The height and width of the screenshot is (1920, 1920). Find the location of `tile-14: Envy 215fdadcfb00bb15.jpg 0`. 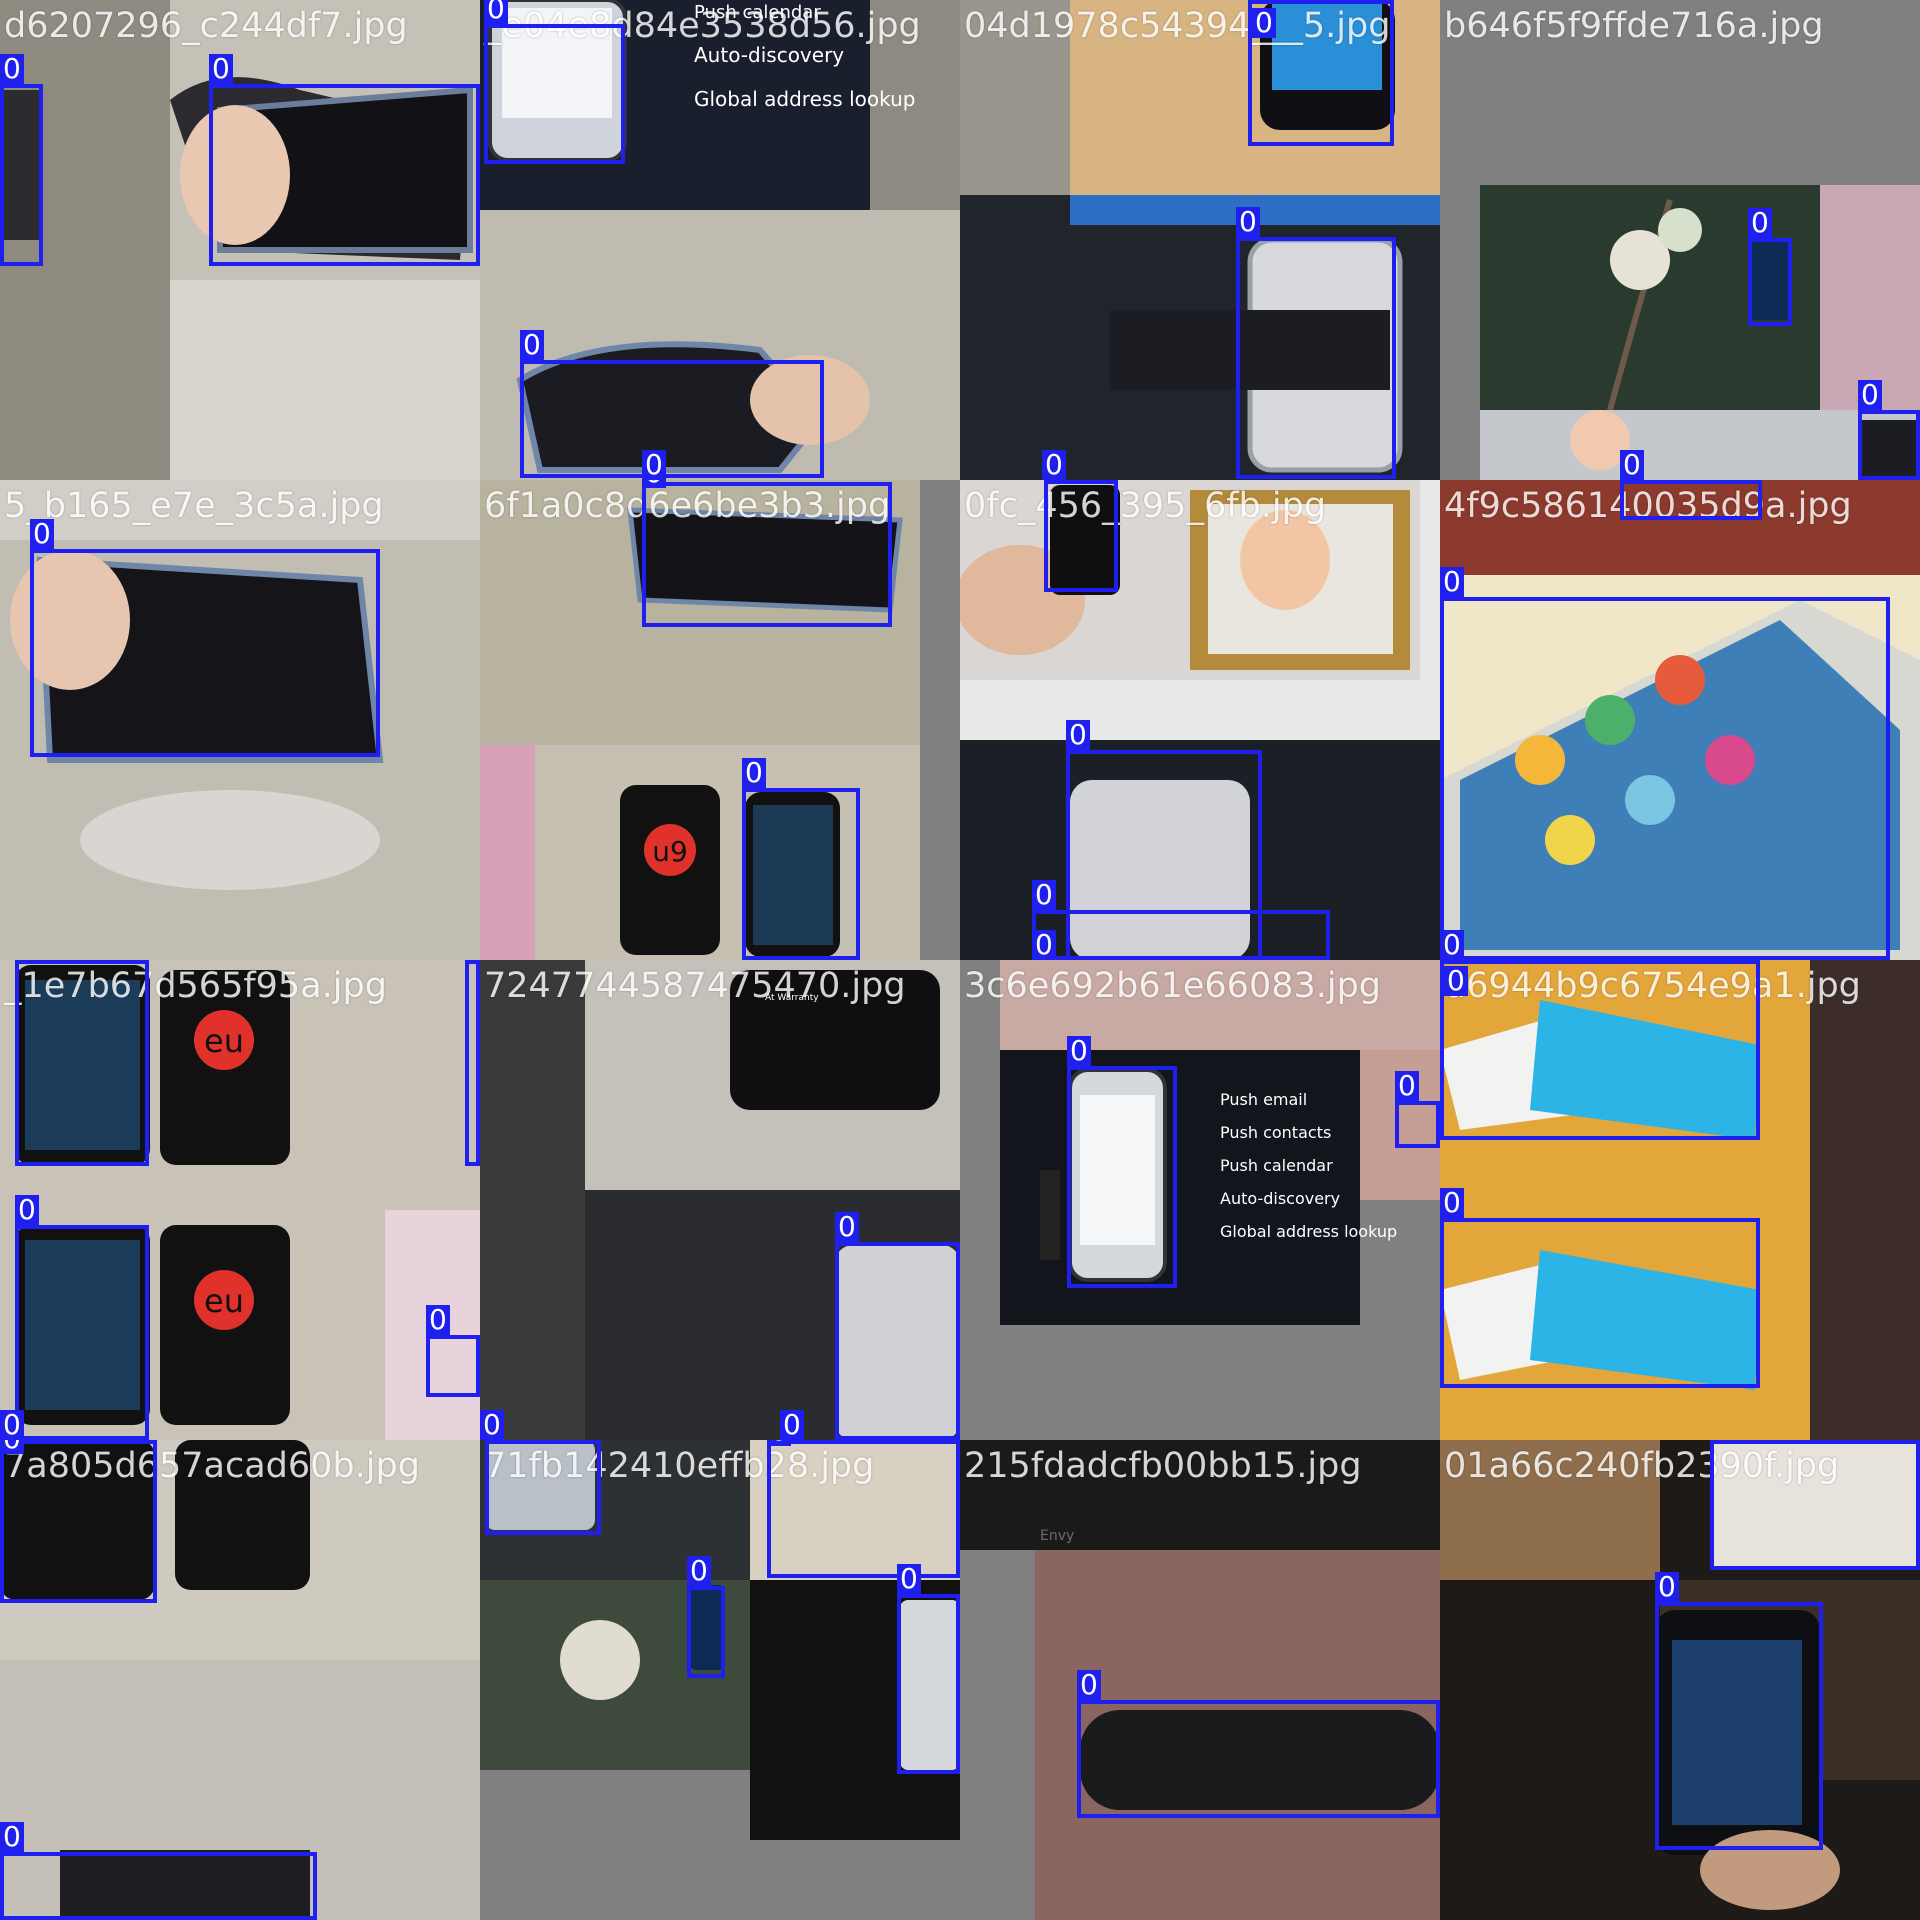

tile-14: Envy 215fdadcfb00bb15.jpg 0 is located at coordinates (1200, 1680).